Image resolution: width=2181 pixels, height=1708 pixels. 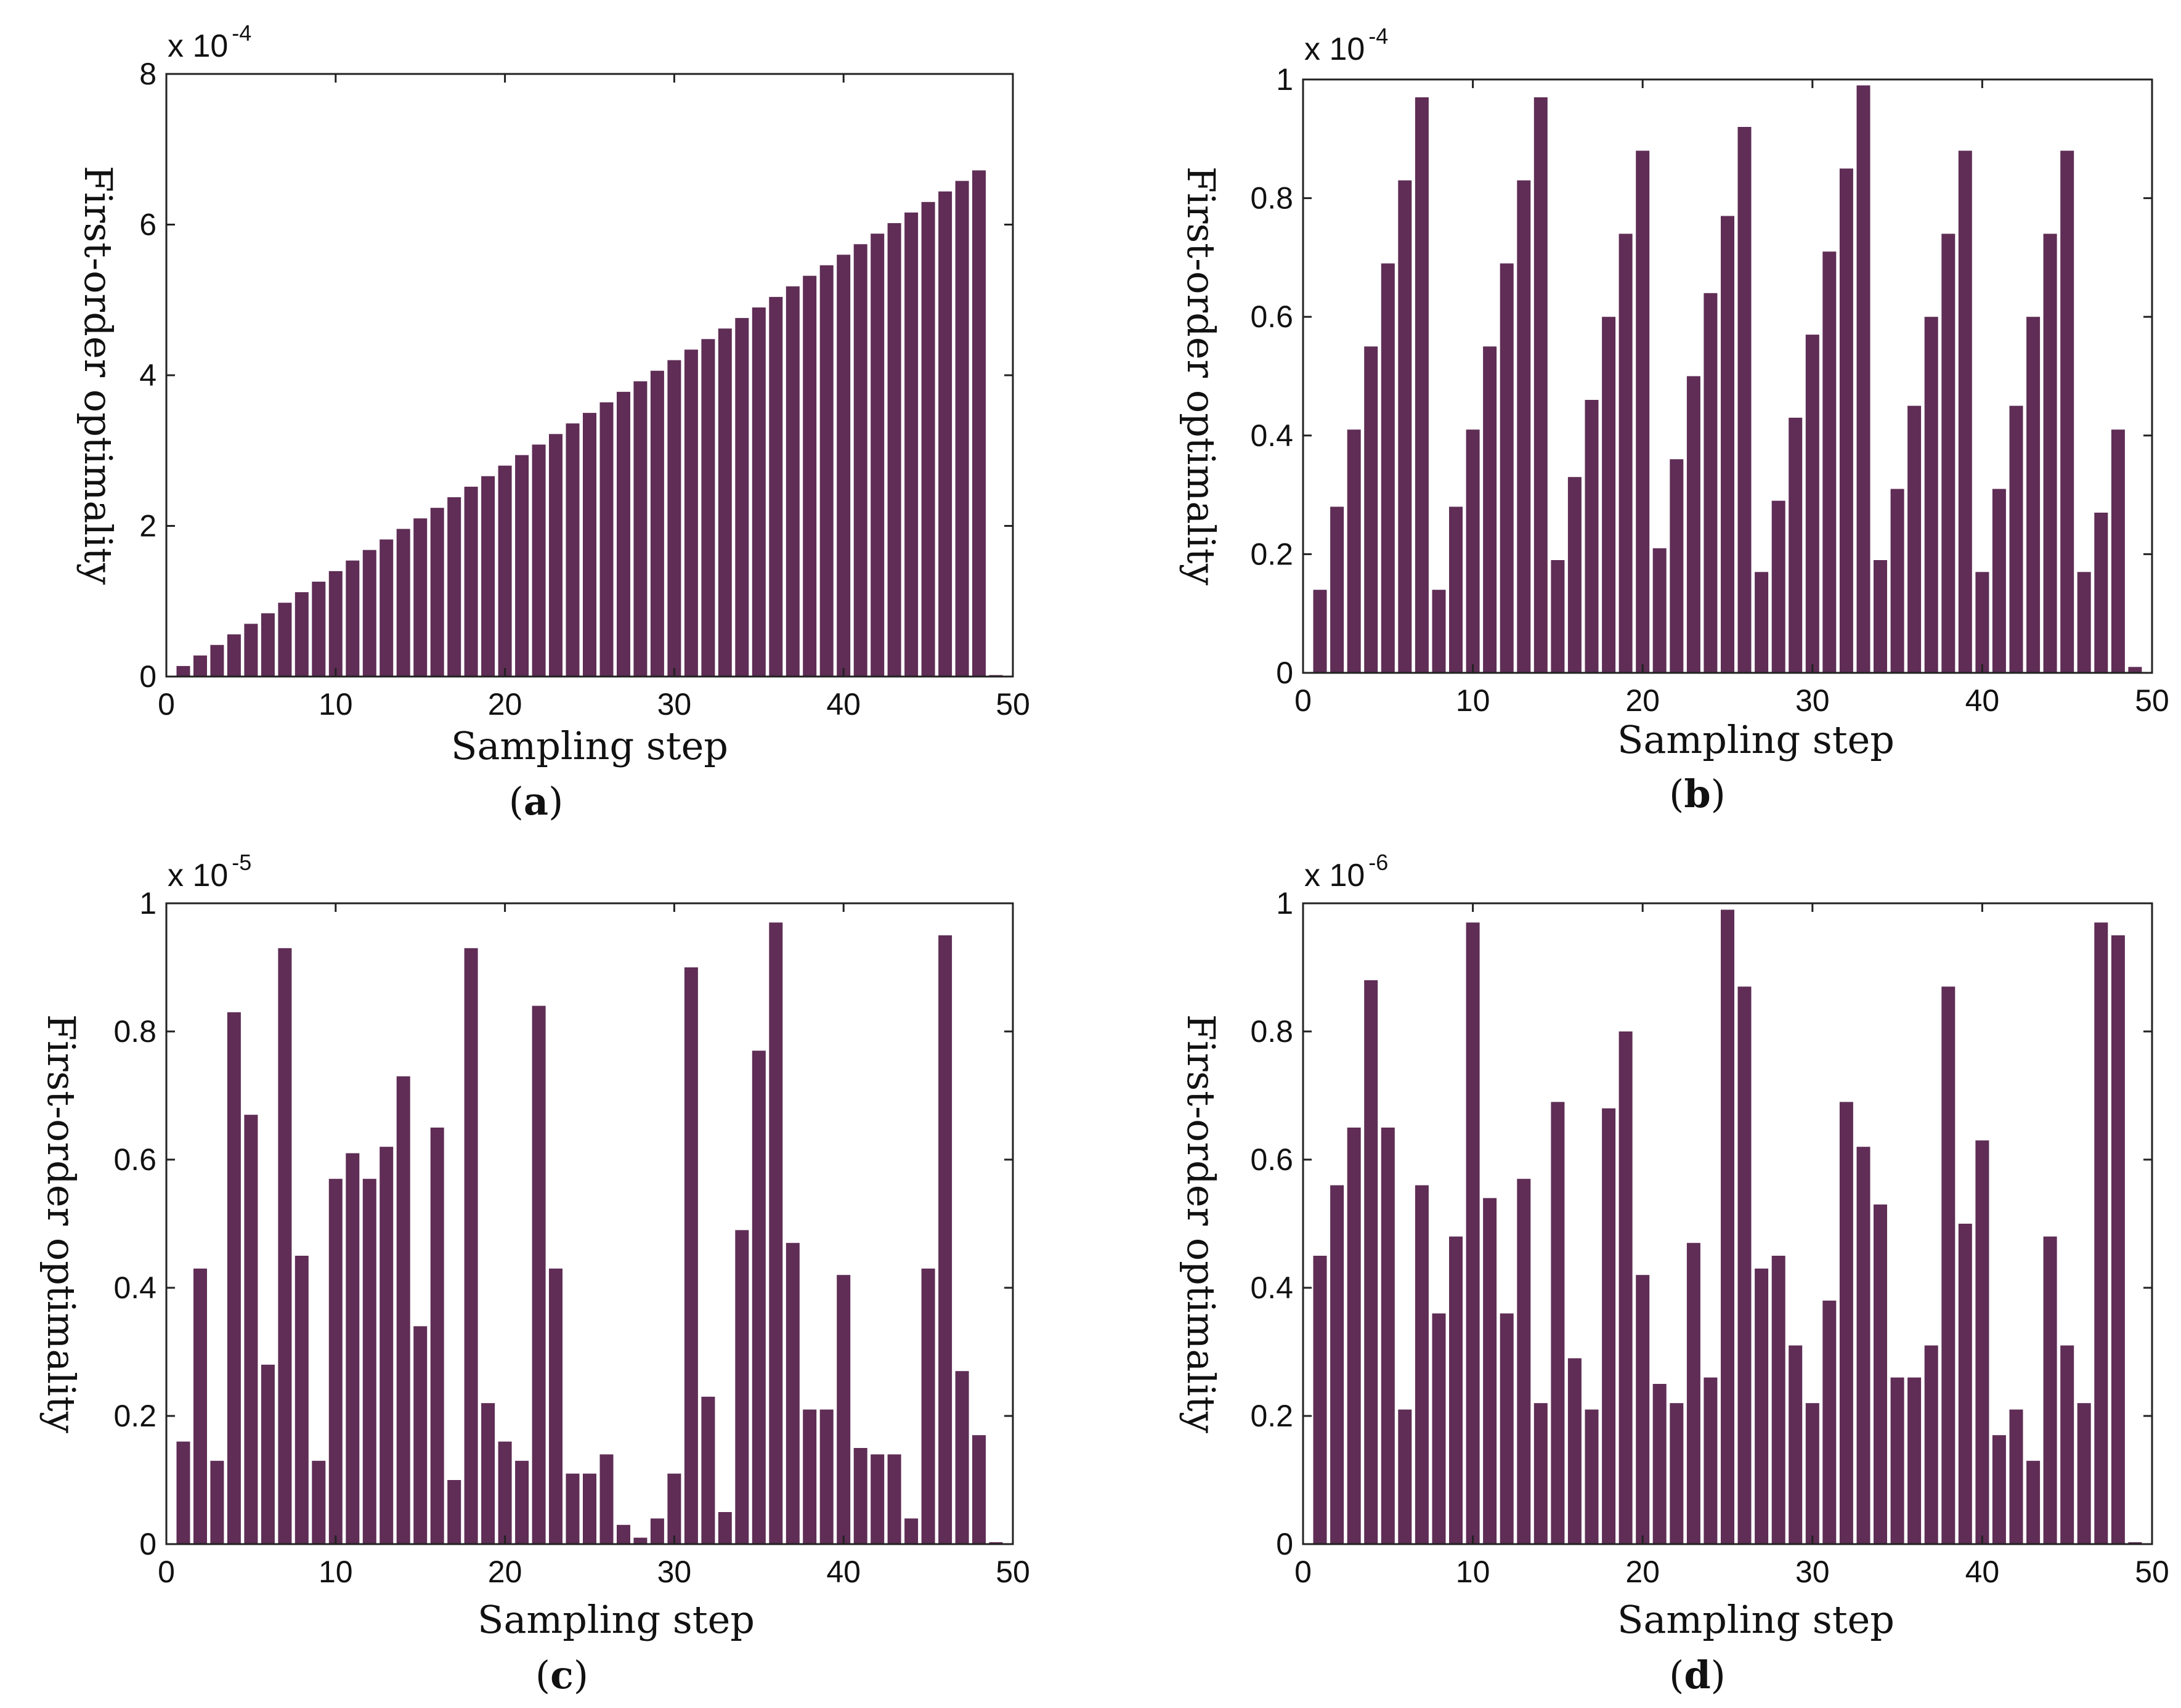 I want to click on panel-d-y-tick-label: 0.4, so click(x=1271, y=1288).